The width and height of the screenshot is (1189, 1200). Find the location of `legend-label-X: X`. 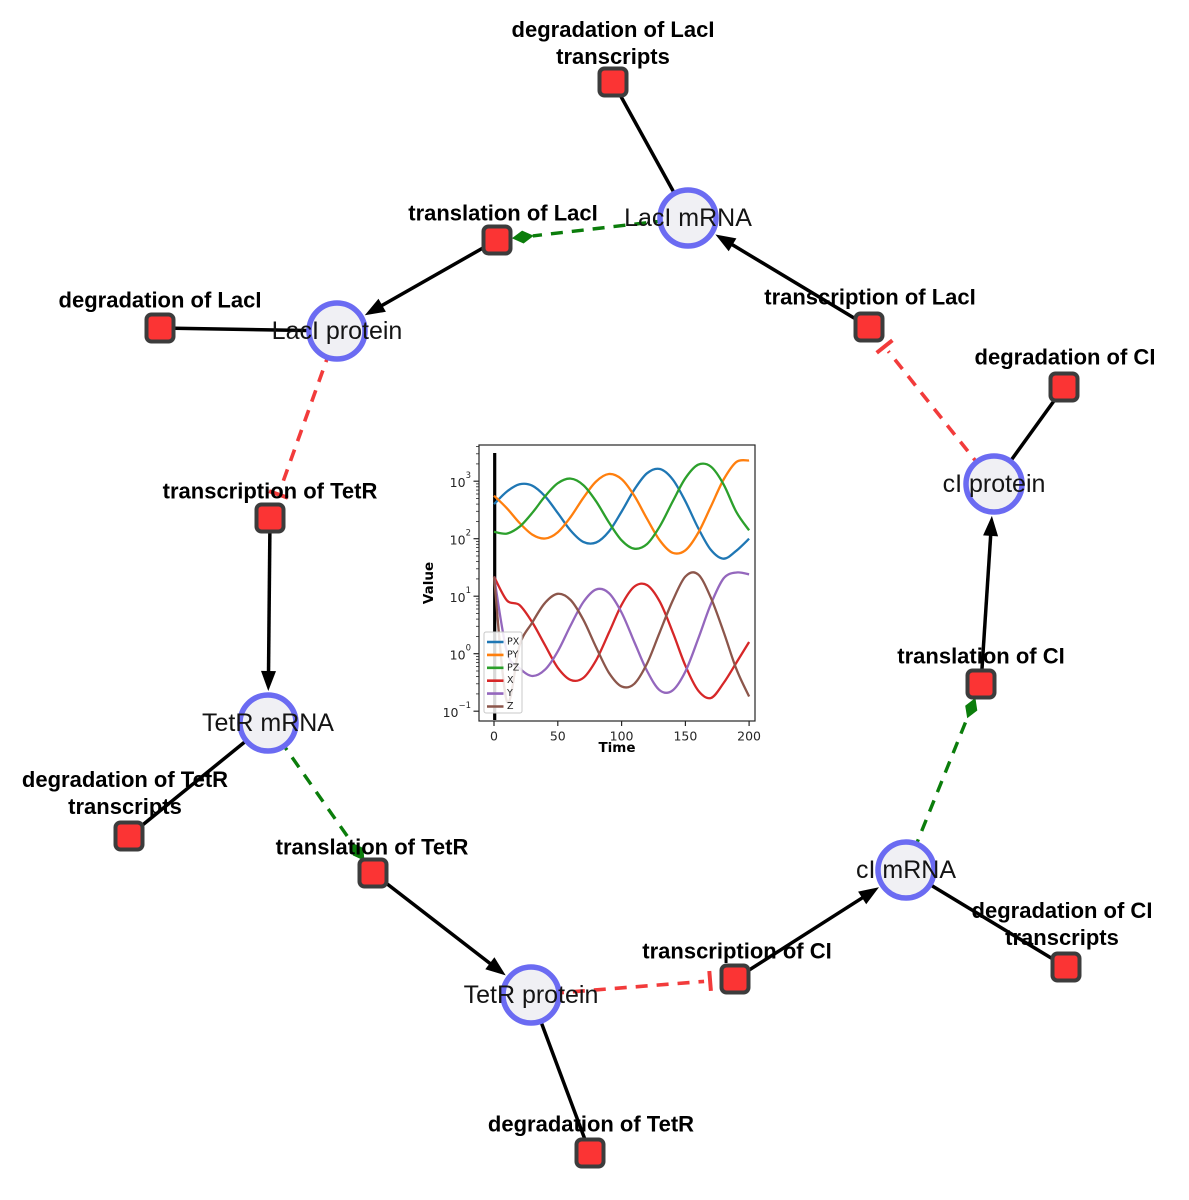

legend-label-X: X is located at coordinates (510, 680).